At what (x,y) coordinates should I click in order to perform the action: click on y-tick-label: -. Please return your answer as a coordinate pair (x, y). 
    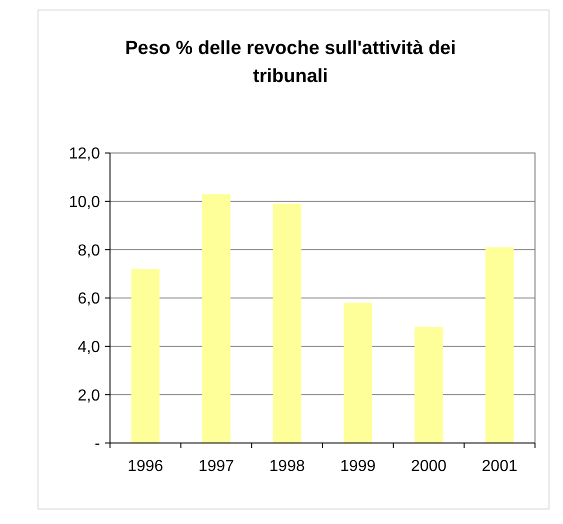
    Looking at the image, I should click on (97, 444).